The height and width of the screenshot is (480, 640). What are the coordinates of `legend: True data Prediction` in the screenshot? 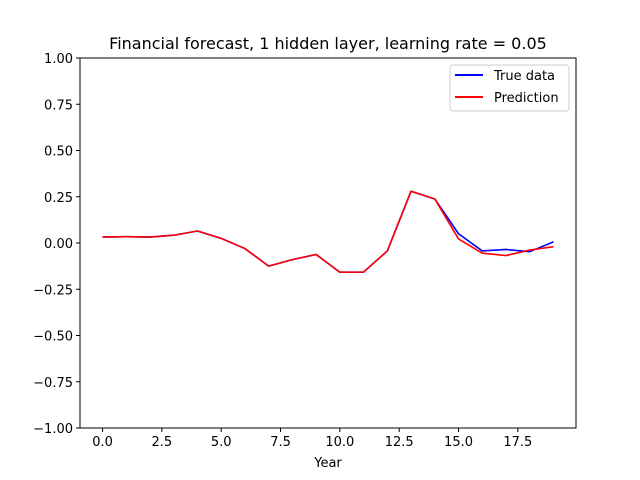 It's located at (509, 88).